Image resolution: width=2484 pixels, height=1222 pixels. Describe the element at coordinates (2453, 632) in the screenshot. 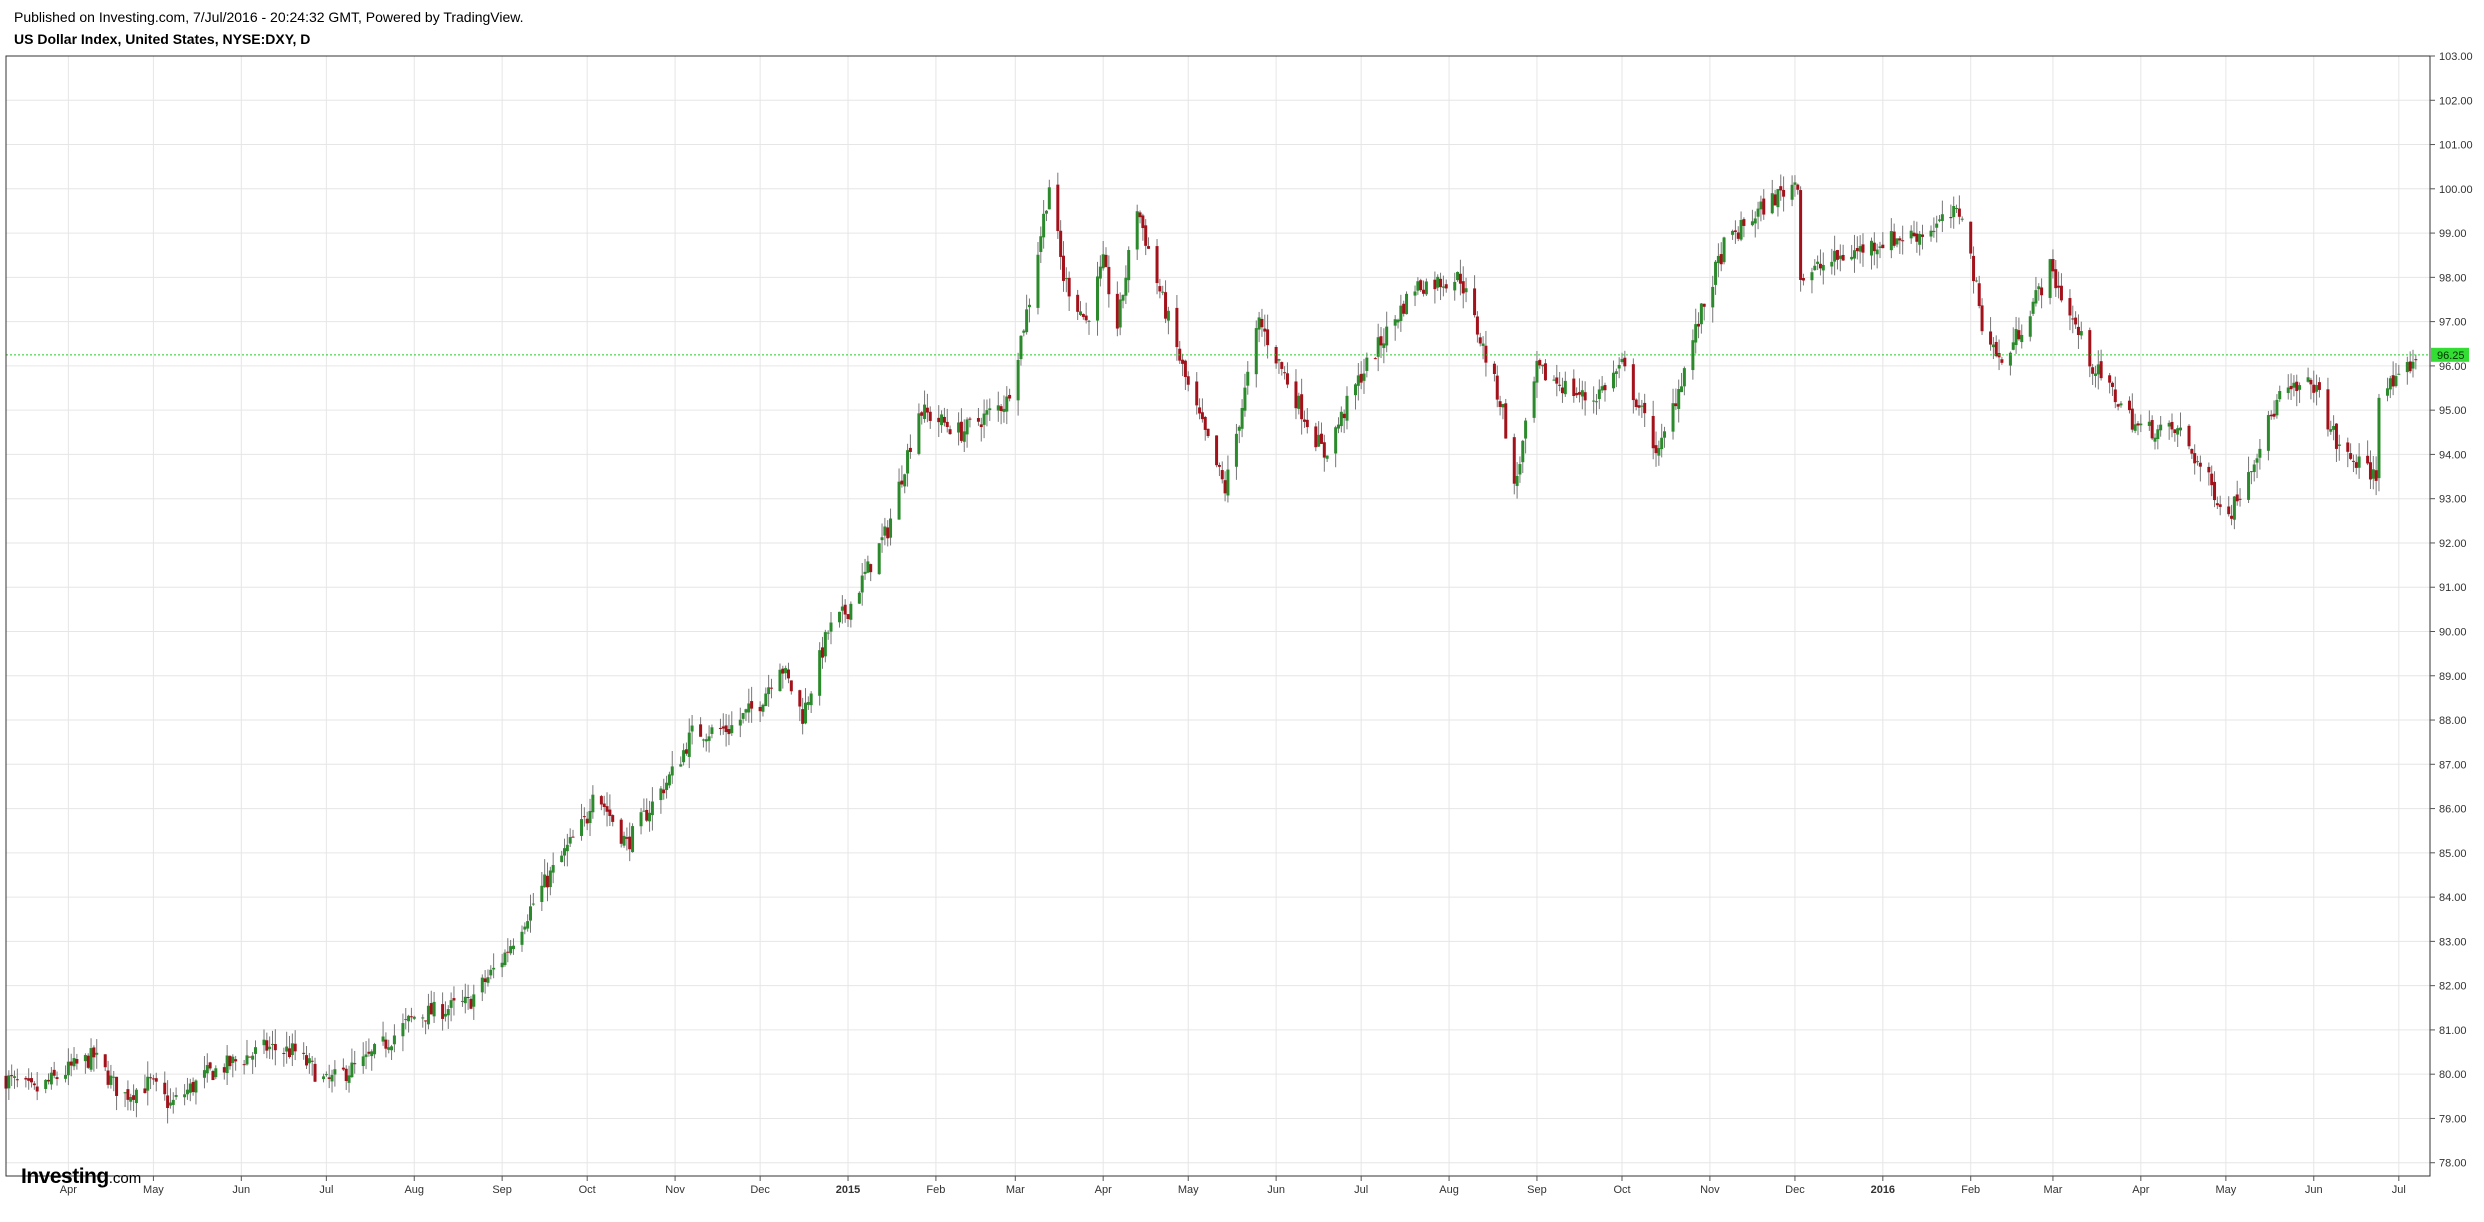

I see `price-tick-label: 90.00` at that location.